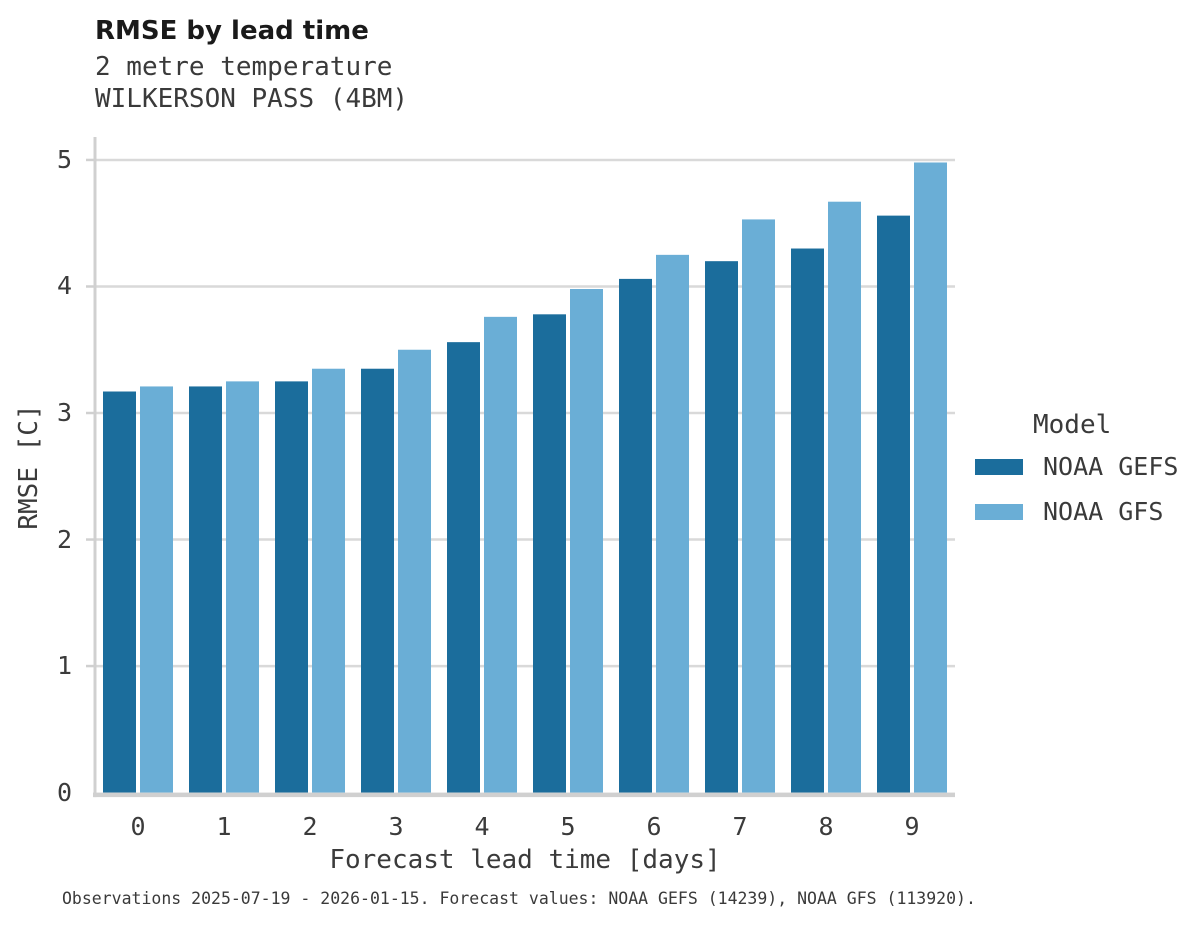 The height and width of the screenshot is (928, 1195). I want to click on legend: Model NOAA GEFS NOAA GFS, so click(1076, 476).